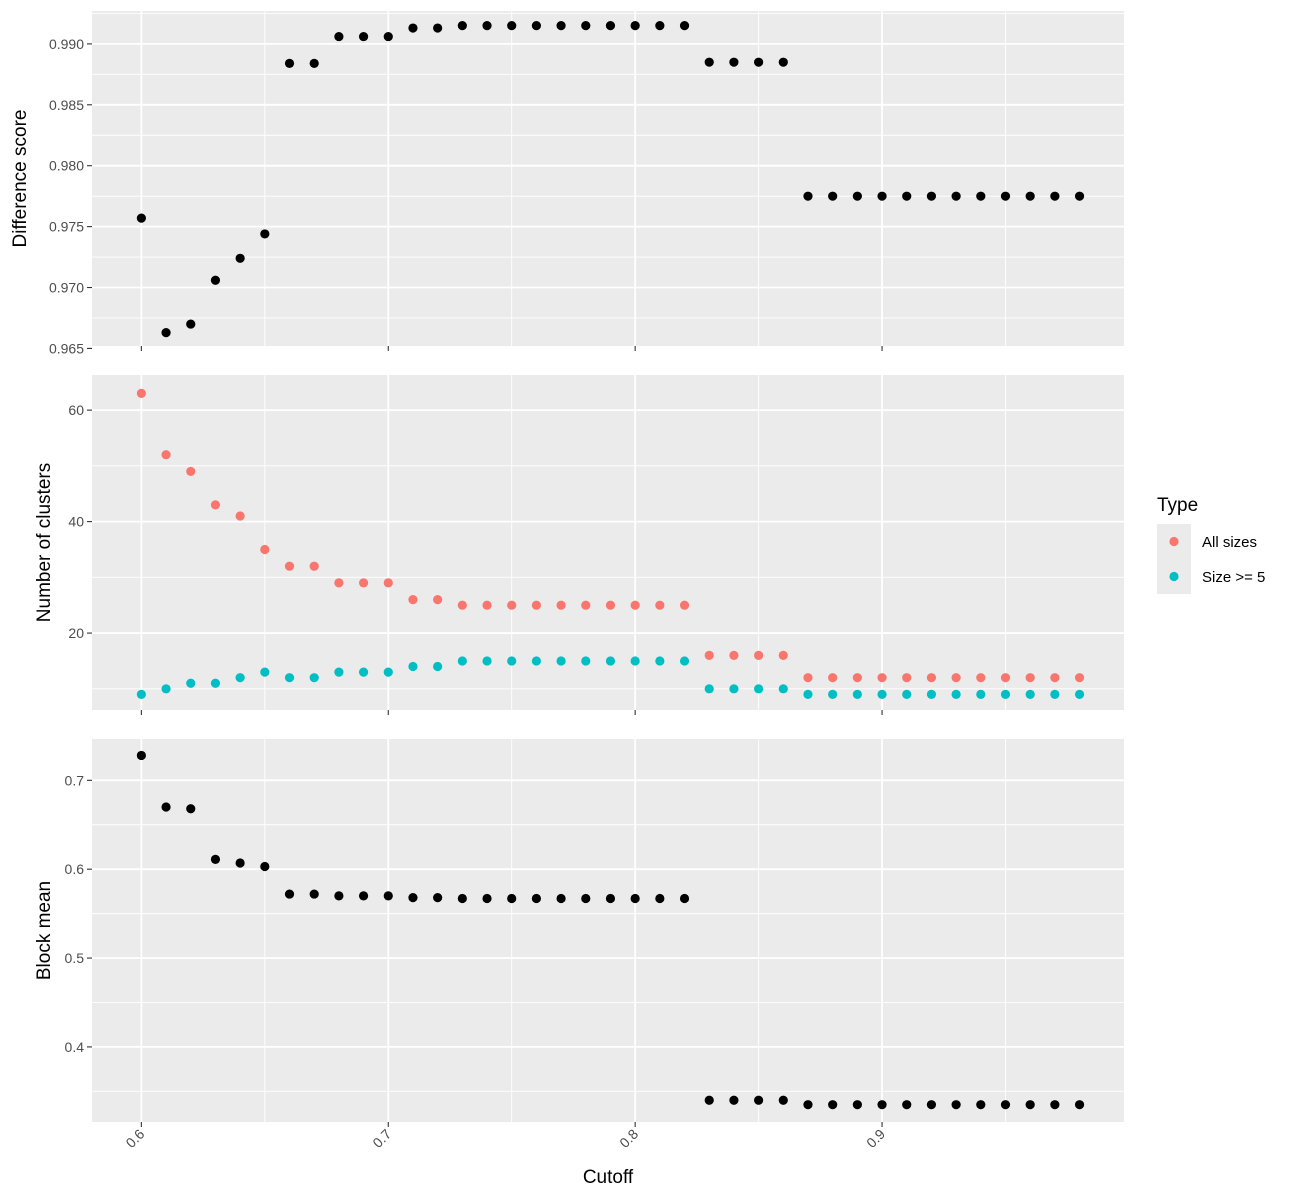 The width and height of the screenshot is (1300, 1200). What do you see at coordinates (44, 542) in the screenshot?
I see `y-axis-title: Number of clusters` at bounding box center [44, 542].